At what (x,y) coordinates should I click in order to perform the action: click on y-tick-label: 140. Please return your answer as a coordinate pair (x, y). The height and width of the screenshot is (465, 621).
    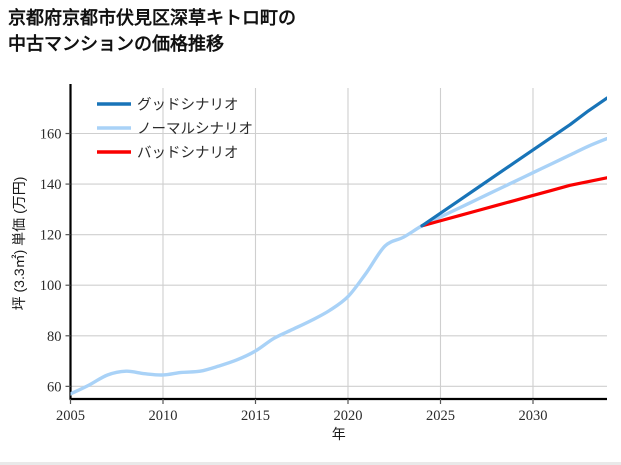
    Looking at the image, I should click on (51, 185).